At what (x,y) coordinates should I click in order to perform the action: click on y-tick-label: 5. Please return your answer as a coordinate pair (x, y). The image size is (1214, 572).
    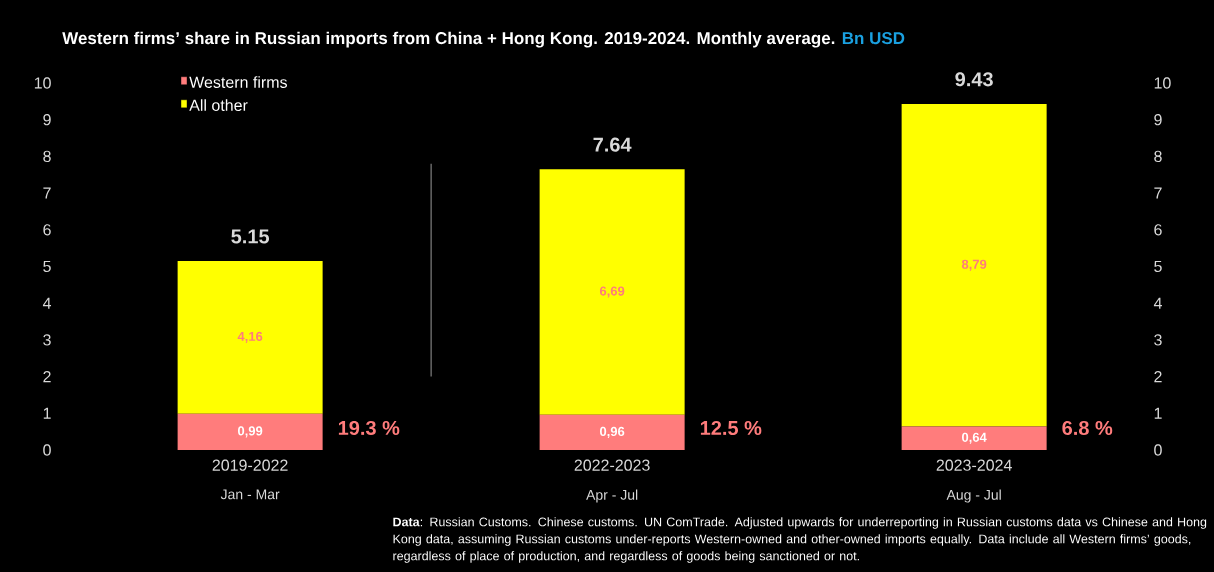
    Looking at the image, I should click on (47, 266).